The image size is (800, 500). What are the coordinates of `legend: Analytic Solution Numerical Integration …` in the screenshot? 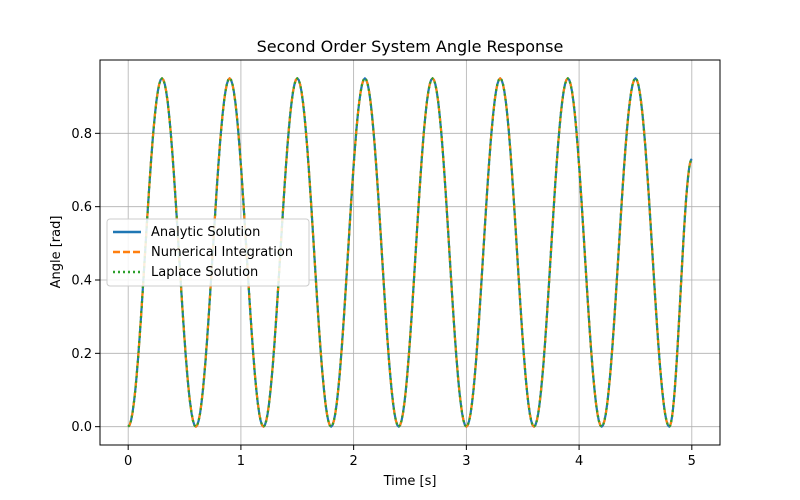 It's located at (208, 252).